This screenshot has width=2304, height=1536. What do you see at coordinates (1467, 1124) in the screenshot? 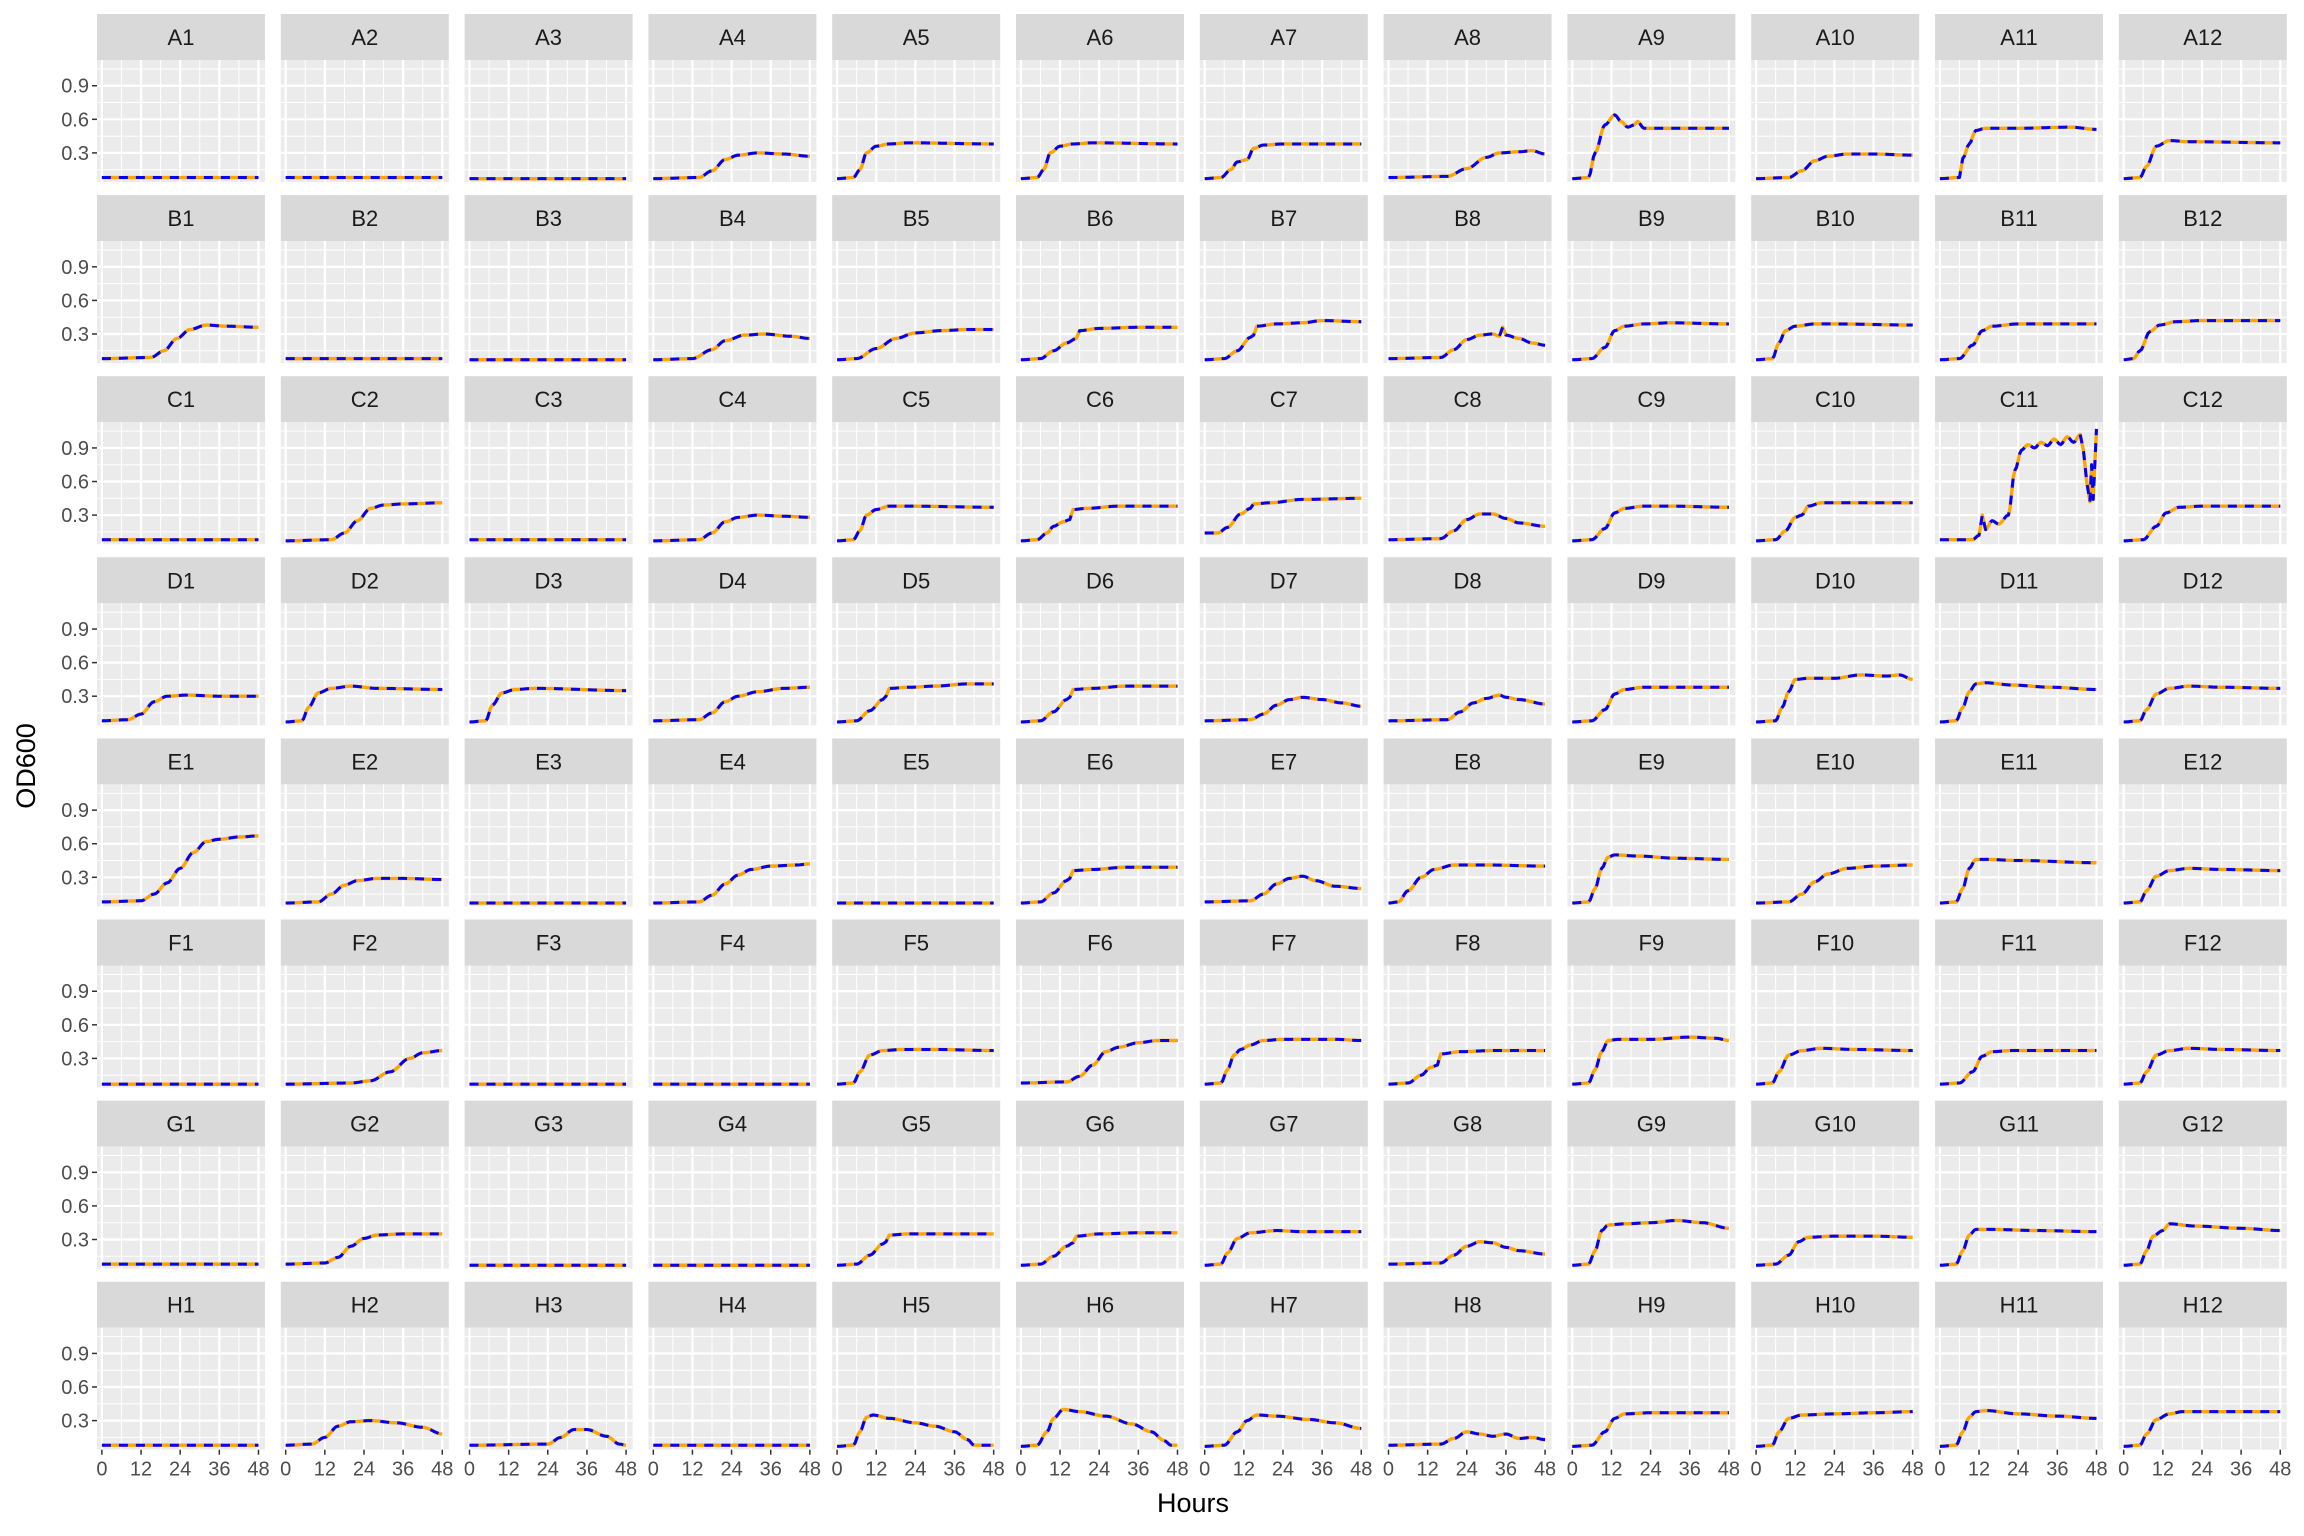
I see `strip-label-G8: G8` at bounding box center [1467, 1124].